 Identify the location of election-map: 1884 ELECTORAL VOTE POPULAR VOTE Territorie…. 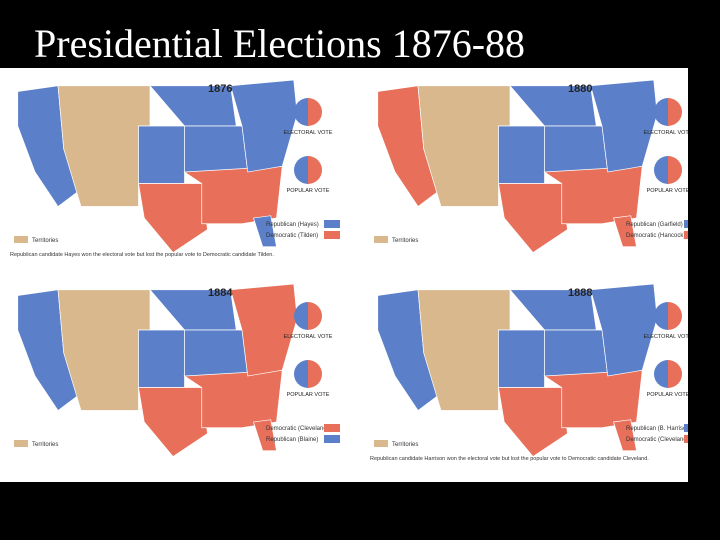
(177, 370).